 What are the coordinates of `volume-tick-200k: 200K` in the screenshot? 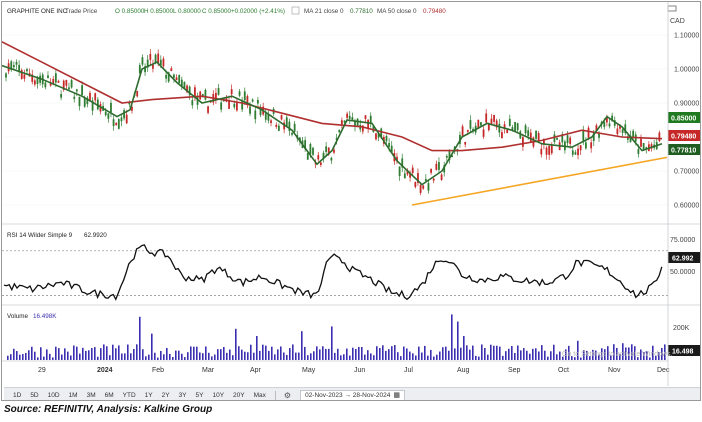 It's located at (681, 328).